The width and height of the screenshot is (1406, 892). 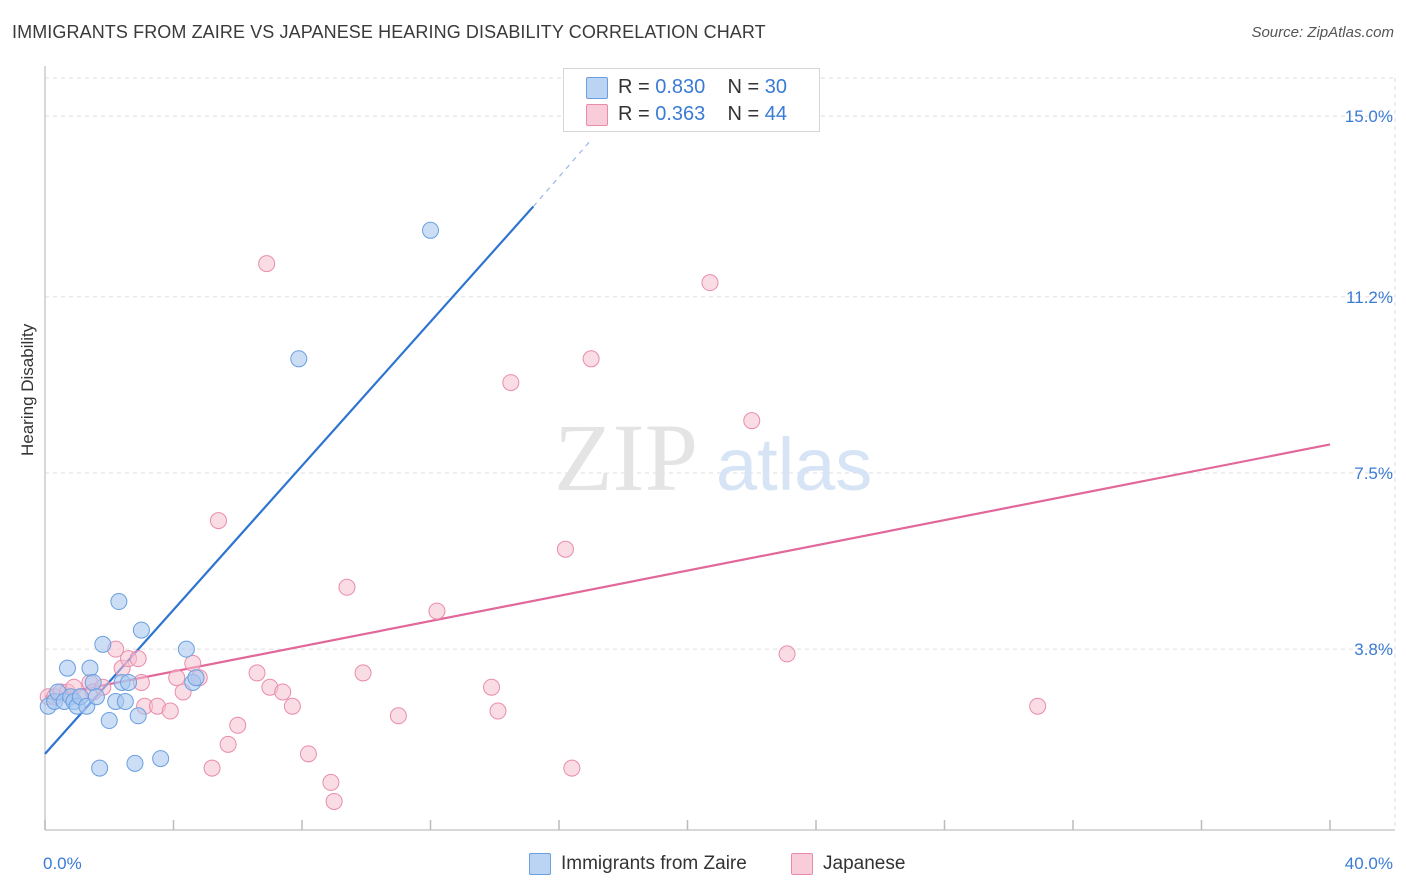 I want to click on y-axis-label: Hearing Disability, so click(x=27, y=389).